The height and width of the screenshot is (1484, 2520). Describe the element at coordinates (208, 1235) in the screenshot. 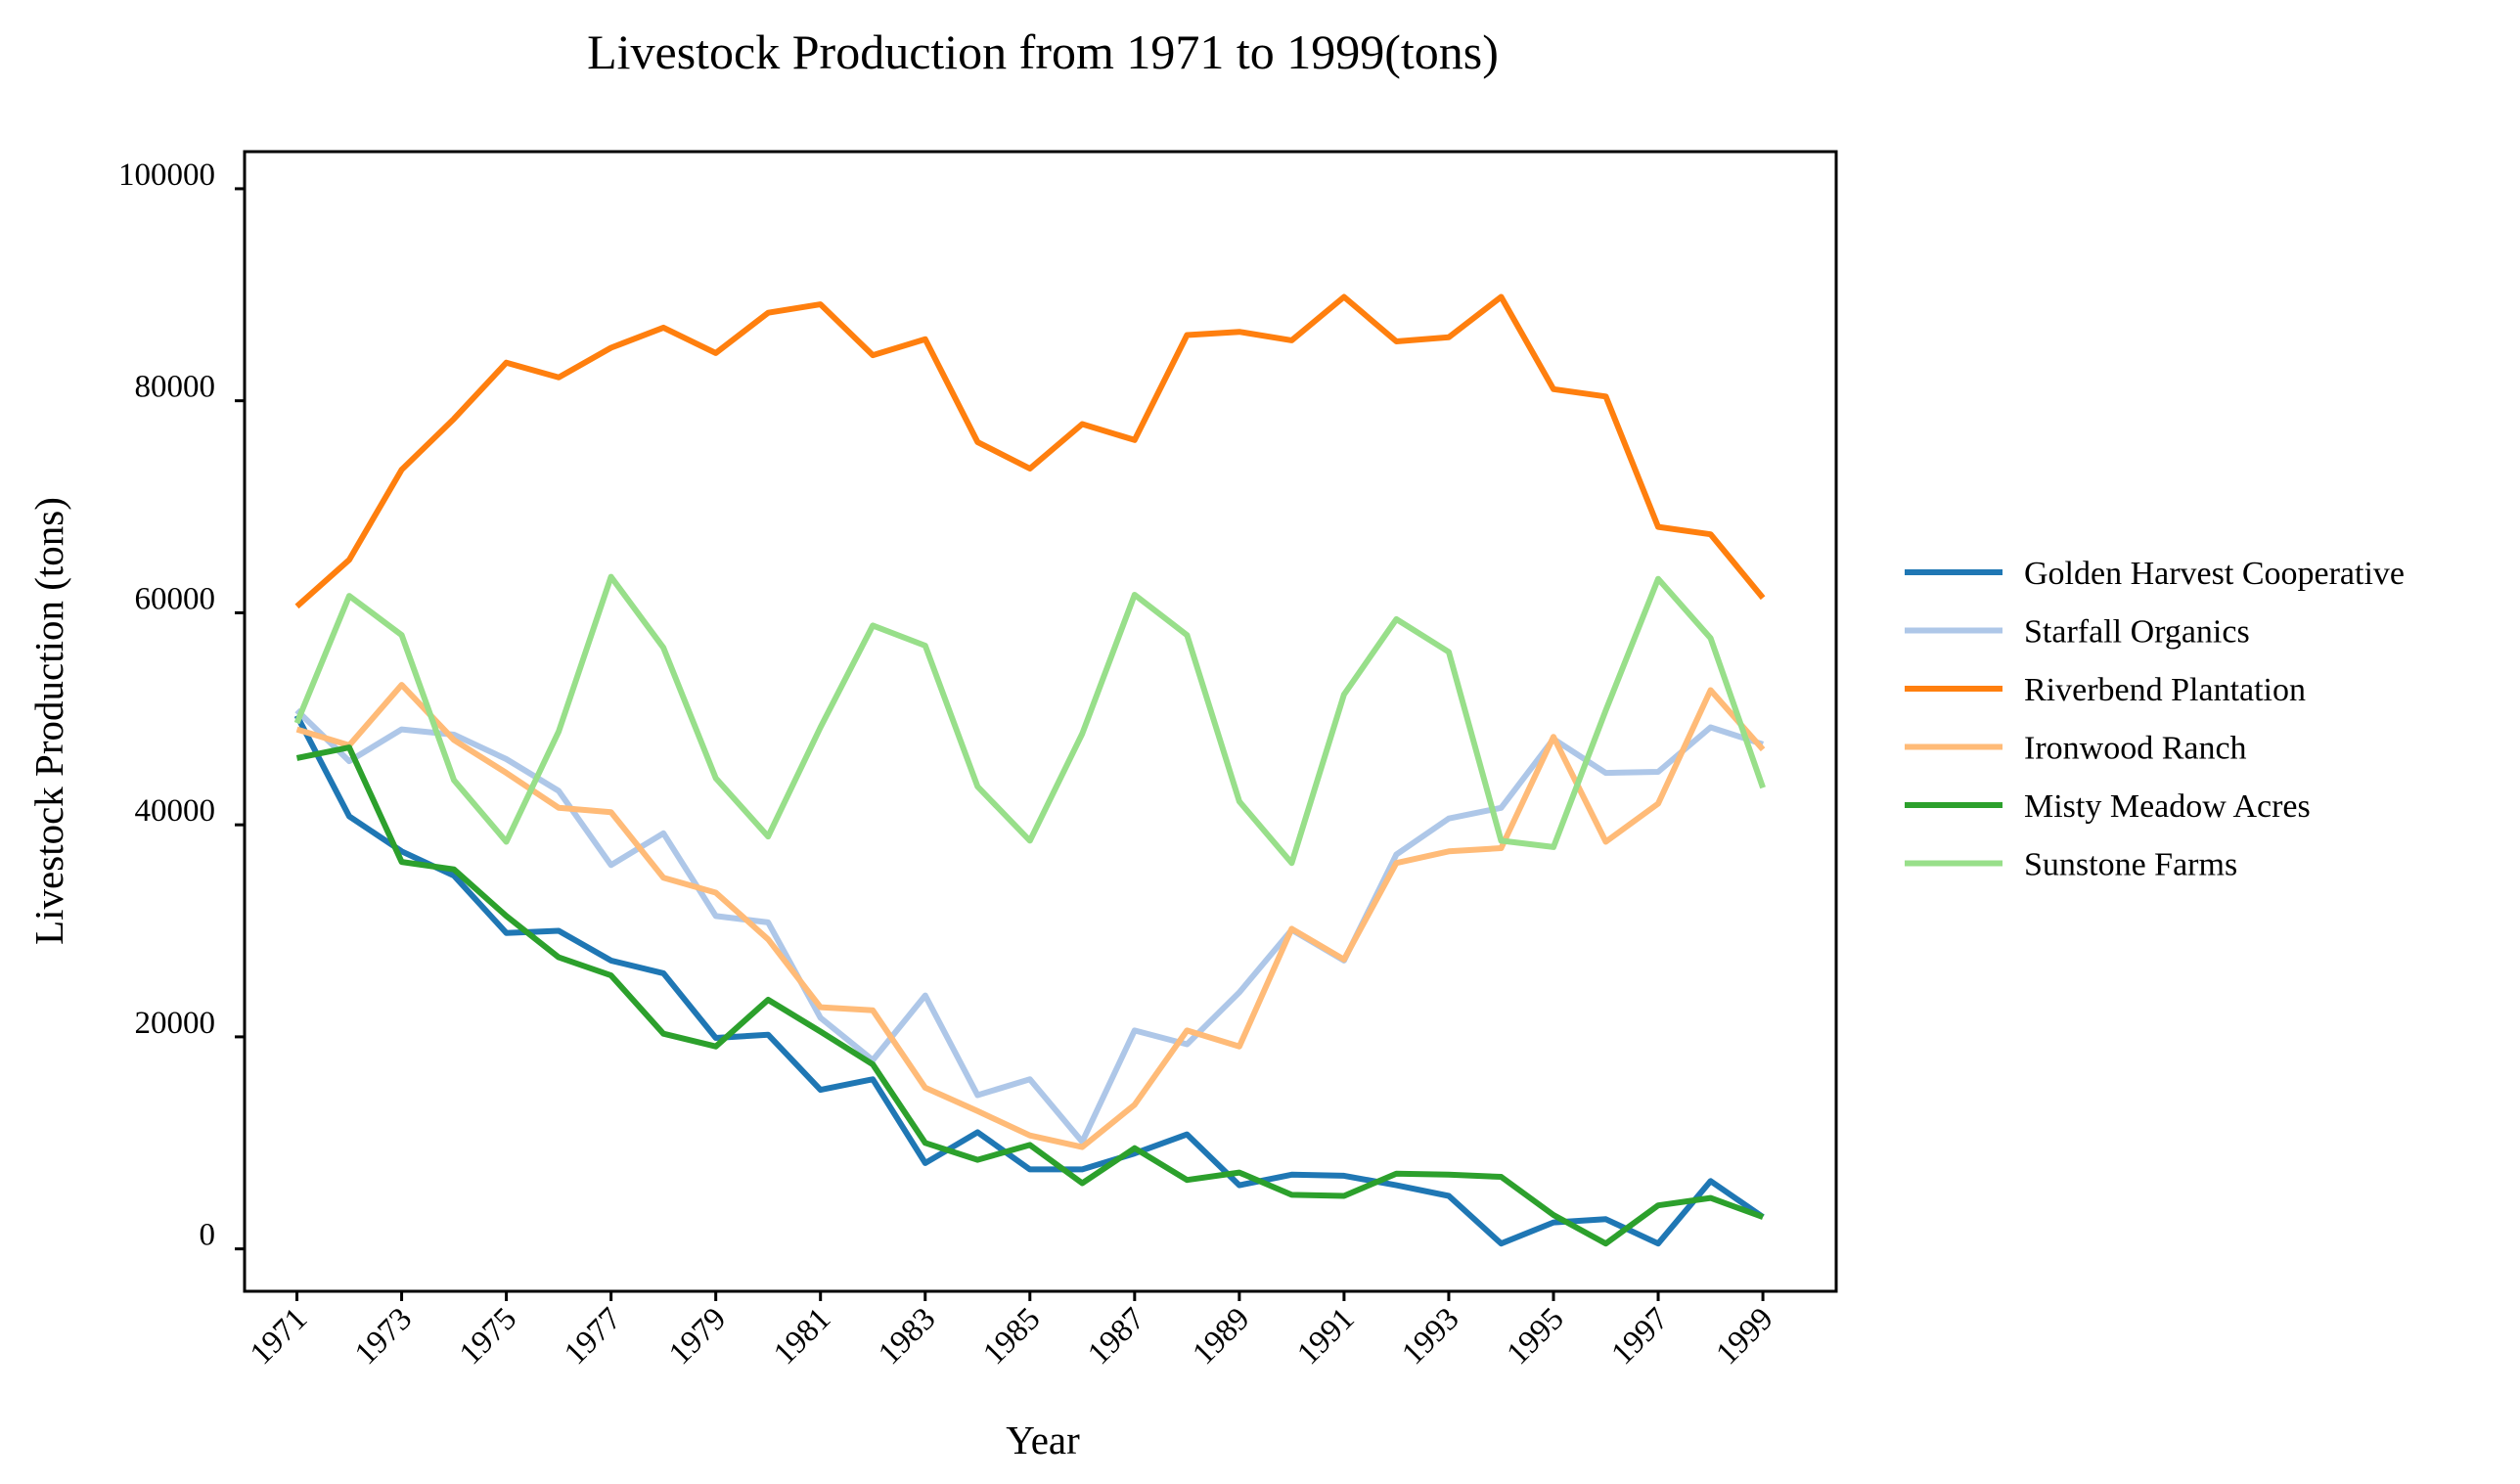

I see `y-tick-label: 0` at that location.